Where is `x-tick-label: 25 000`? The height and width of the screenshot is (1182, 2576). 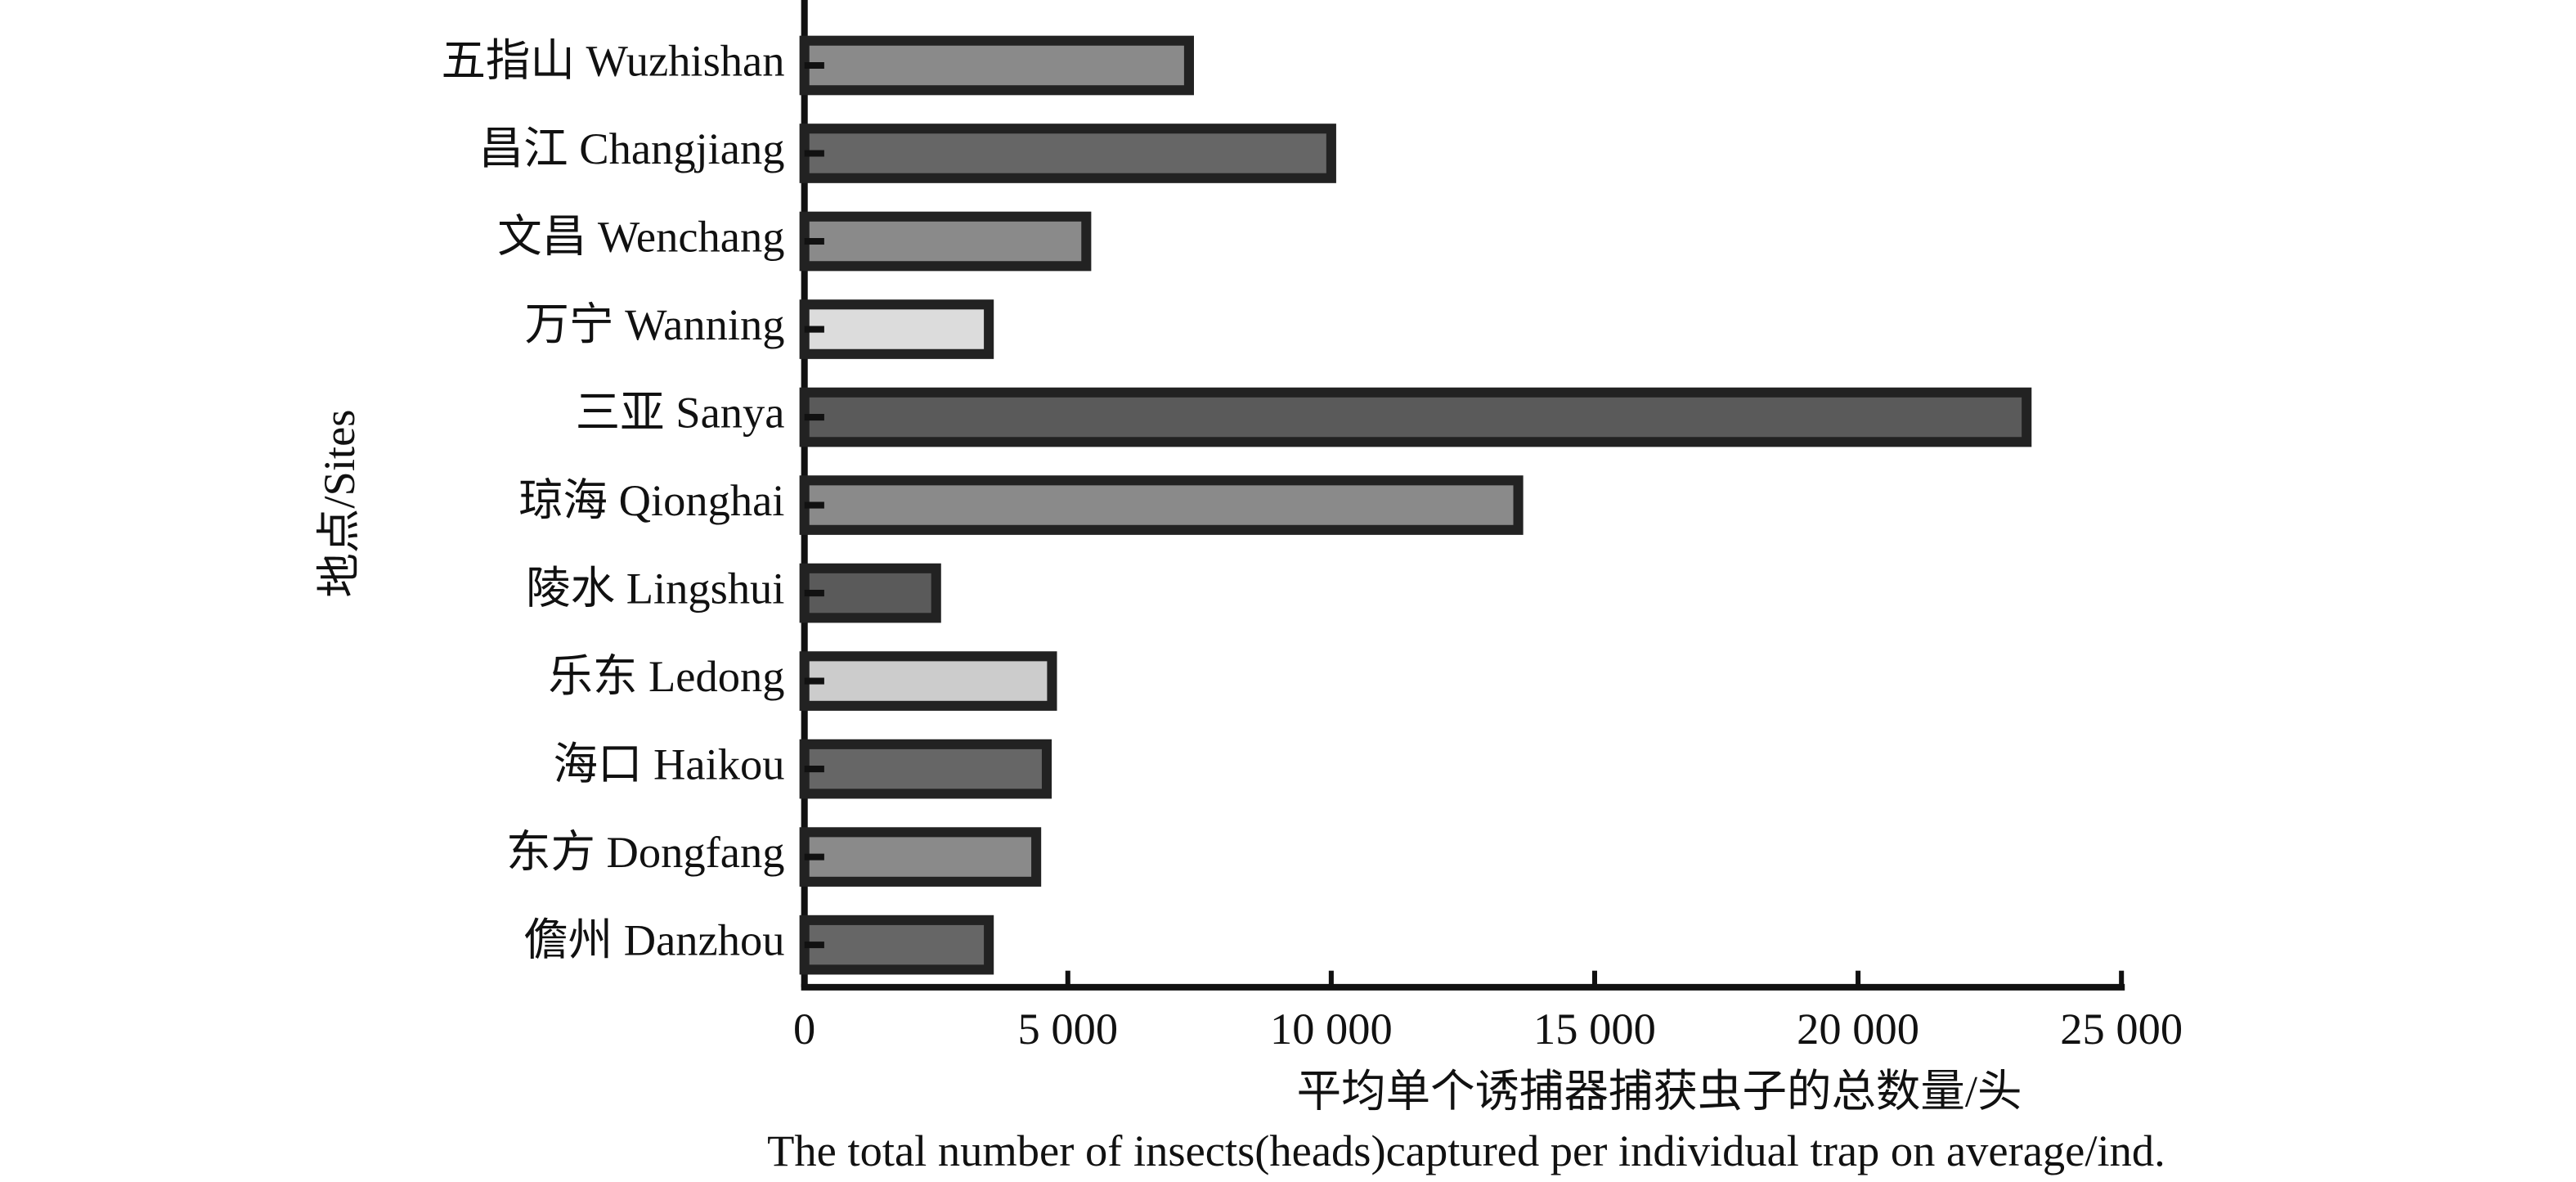 x-tick-label: 25 000 is located at coordinates (2121, 1029).